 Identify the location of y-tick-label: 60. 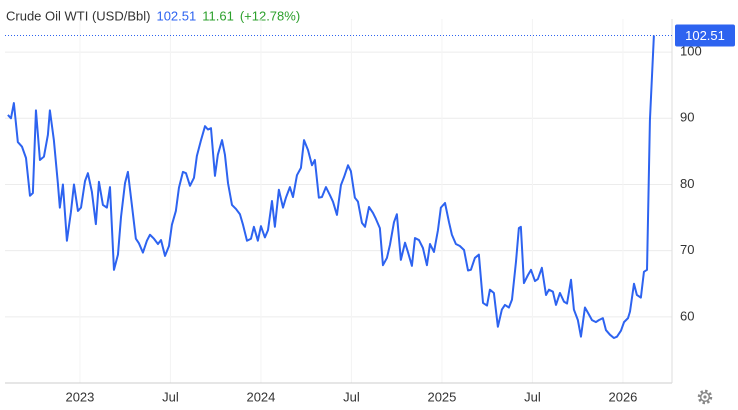
(687, 315).